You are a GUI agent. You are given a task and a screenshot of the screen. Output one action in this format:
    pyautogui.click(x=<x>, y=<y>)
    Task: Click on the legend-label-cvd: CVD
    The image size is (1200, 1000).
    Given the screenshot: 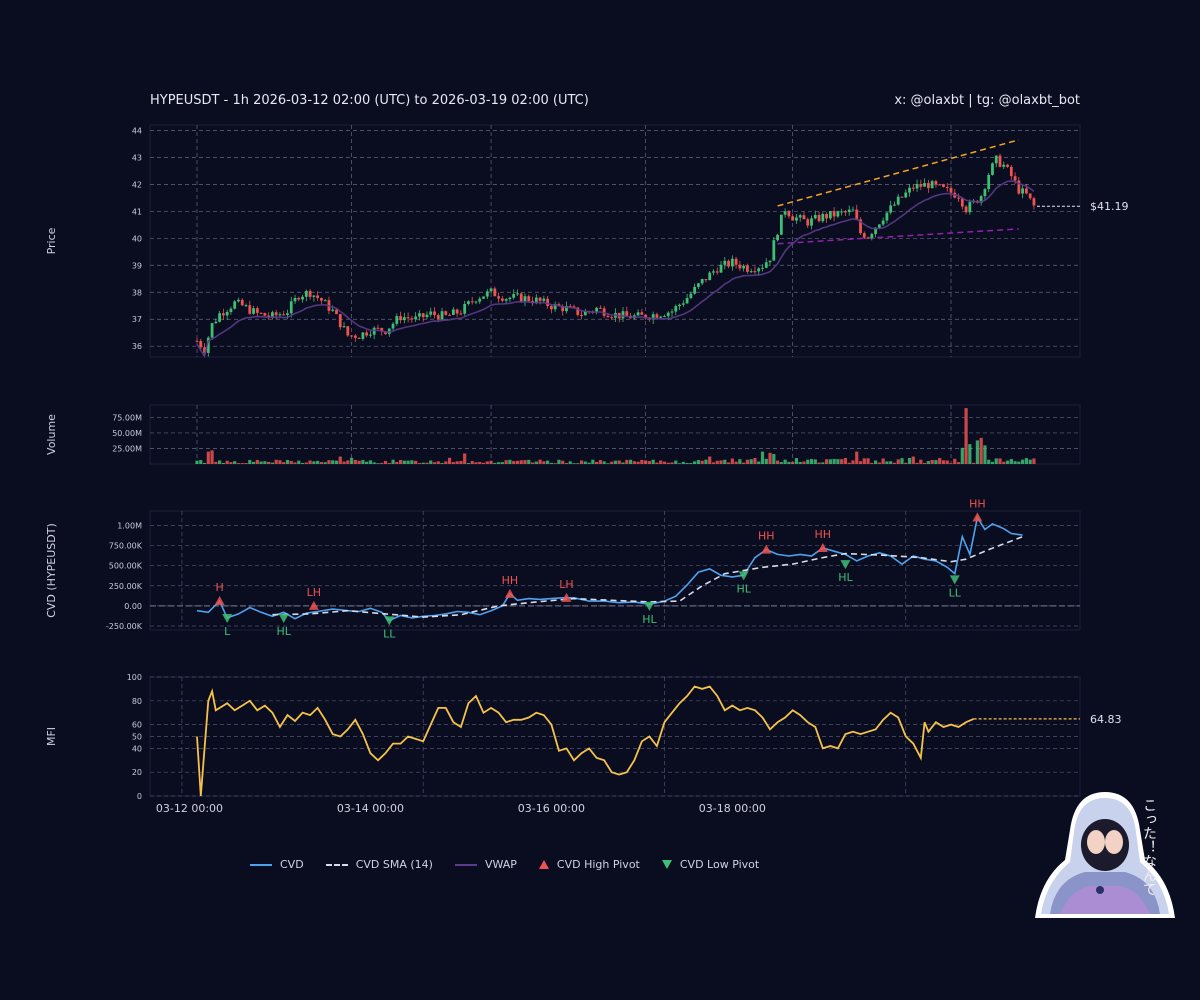 What is the action you would take?
    pyautogui.click(x=292, y=864)
    